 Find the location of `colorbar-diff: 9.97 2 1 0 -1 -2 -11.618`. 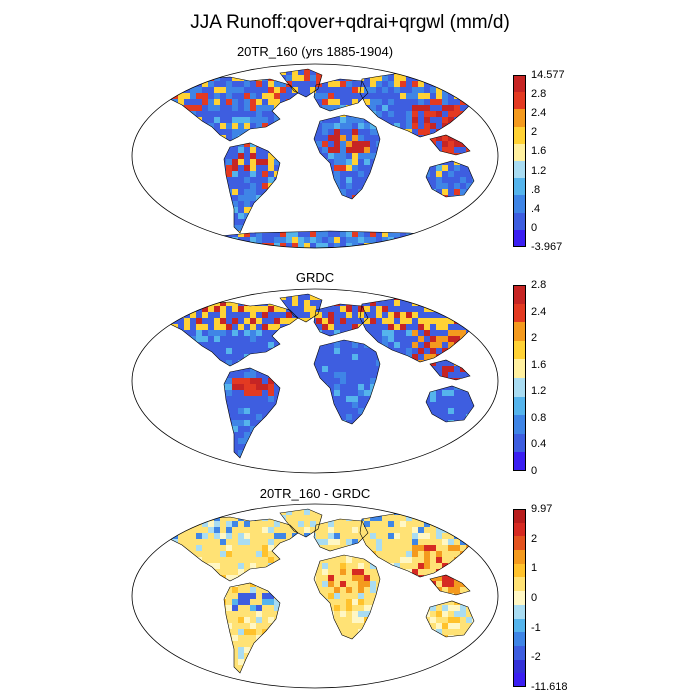

colorbar-diff: 9.97 2 1 0 -1 -2 -11.618 is located at coordinates (548, 598).